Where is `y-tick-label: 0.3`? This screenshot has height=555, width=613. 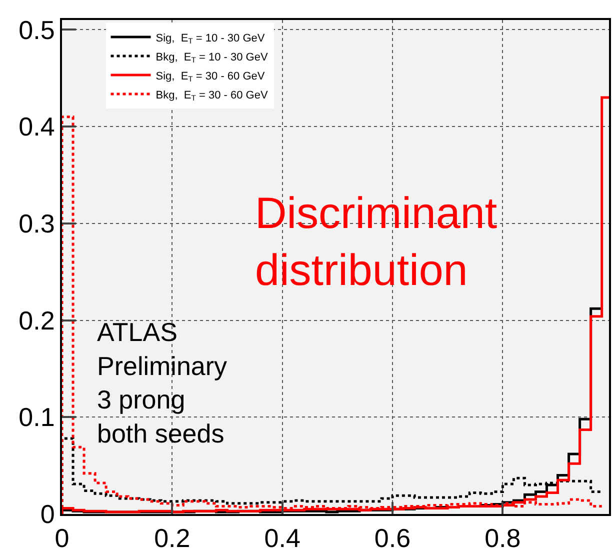 y-tick-label: 0.3 is located at coordinates (36, 223).